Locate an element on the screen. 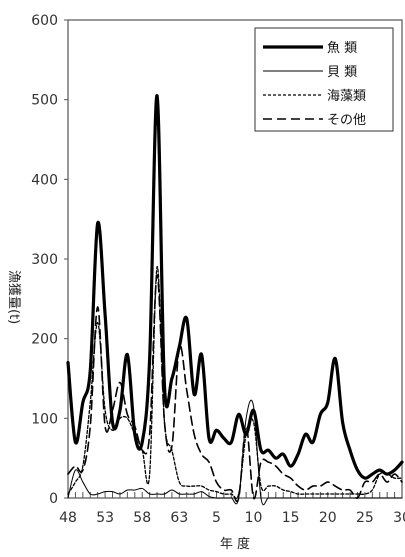  x-tick-label: 5 is located at coordinates (216, 518).